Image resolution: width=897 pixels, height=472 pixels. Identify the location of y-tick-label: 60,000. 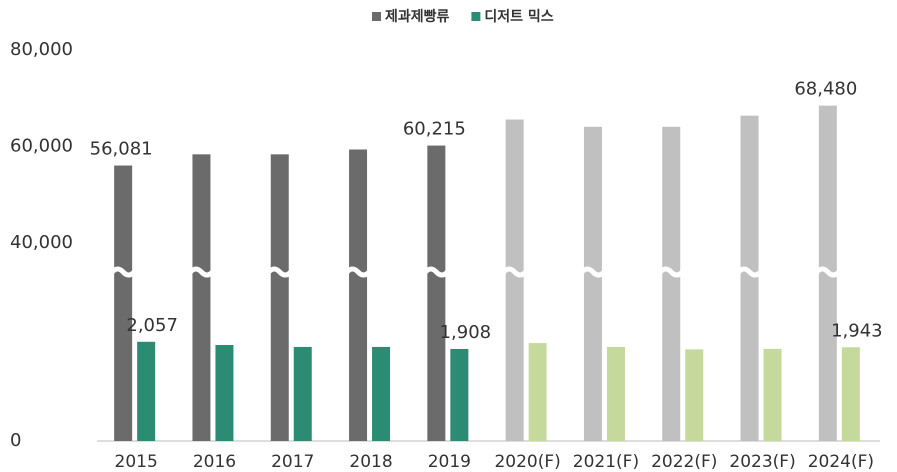
(41, 146).